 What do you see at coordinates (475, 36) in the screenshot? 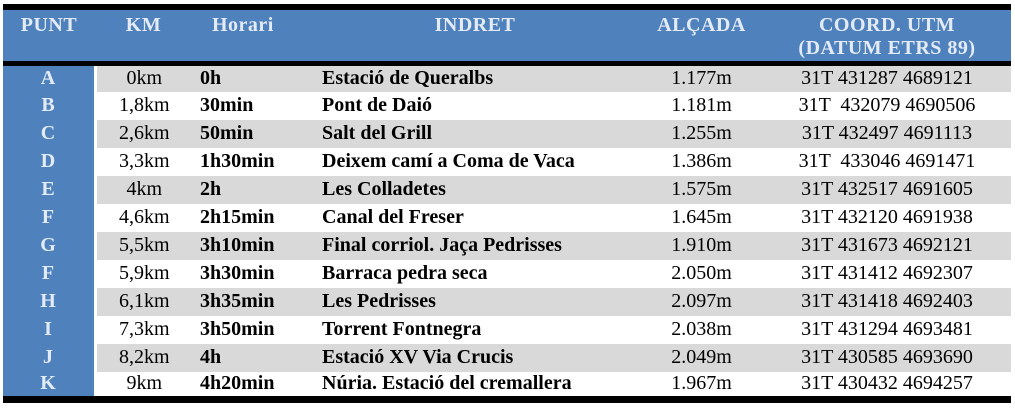
I see `header-indret: INDRET` at bounding box center [475, 36].